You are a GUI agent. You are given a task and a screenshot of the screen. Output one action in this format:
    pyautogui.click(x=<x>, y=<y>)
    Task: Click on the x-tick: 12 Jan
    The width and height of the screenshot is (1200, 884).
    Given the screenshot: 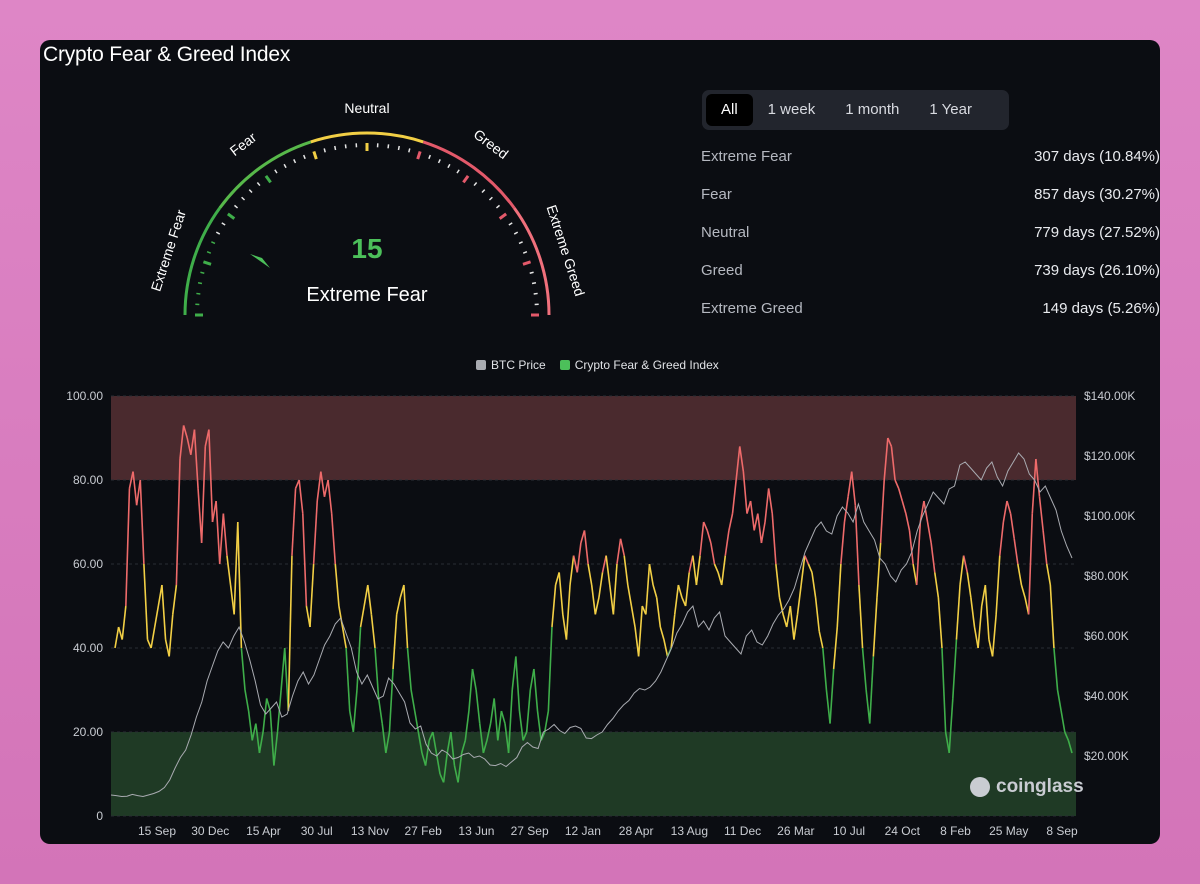 What is the action you would take?
    pyautogui.click(x=583, y=831)
    